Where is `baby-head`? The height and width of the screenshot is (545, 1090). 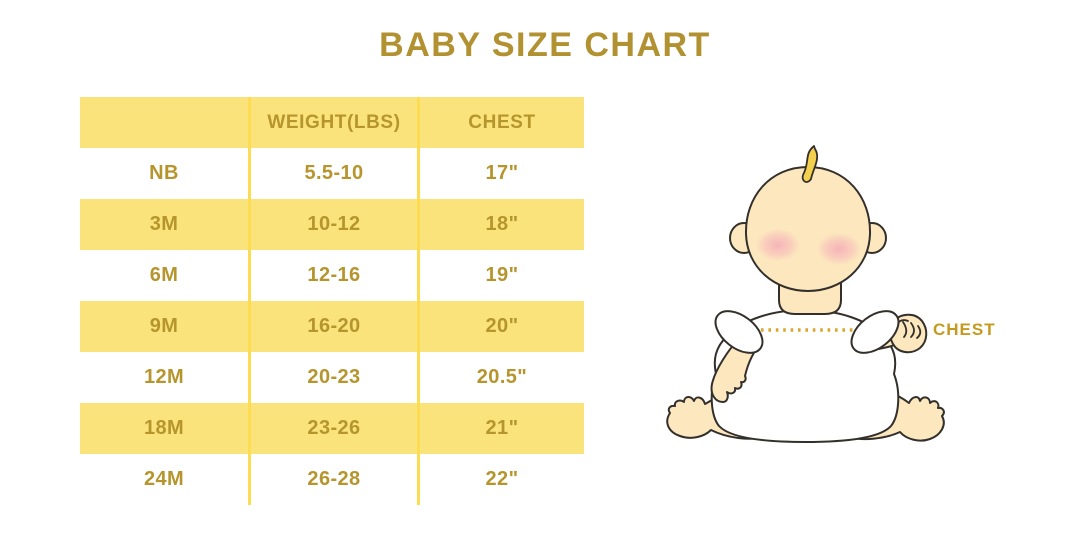
baby-head is located at coordinates (808, 229).